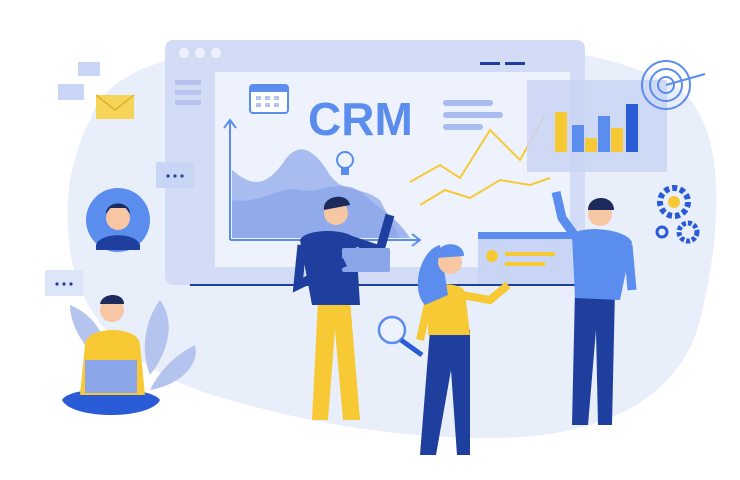  Describe the element at coordinates (118, 220) in the screenshot. I see `avatar` at that location.